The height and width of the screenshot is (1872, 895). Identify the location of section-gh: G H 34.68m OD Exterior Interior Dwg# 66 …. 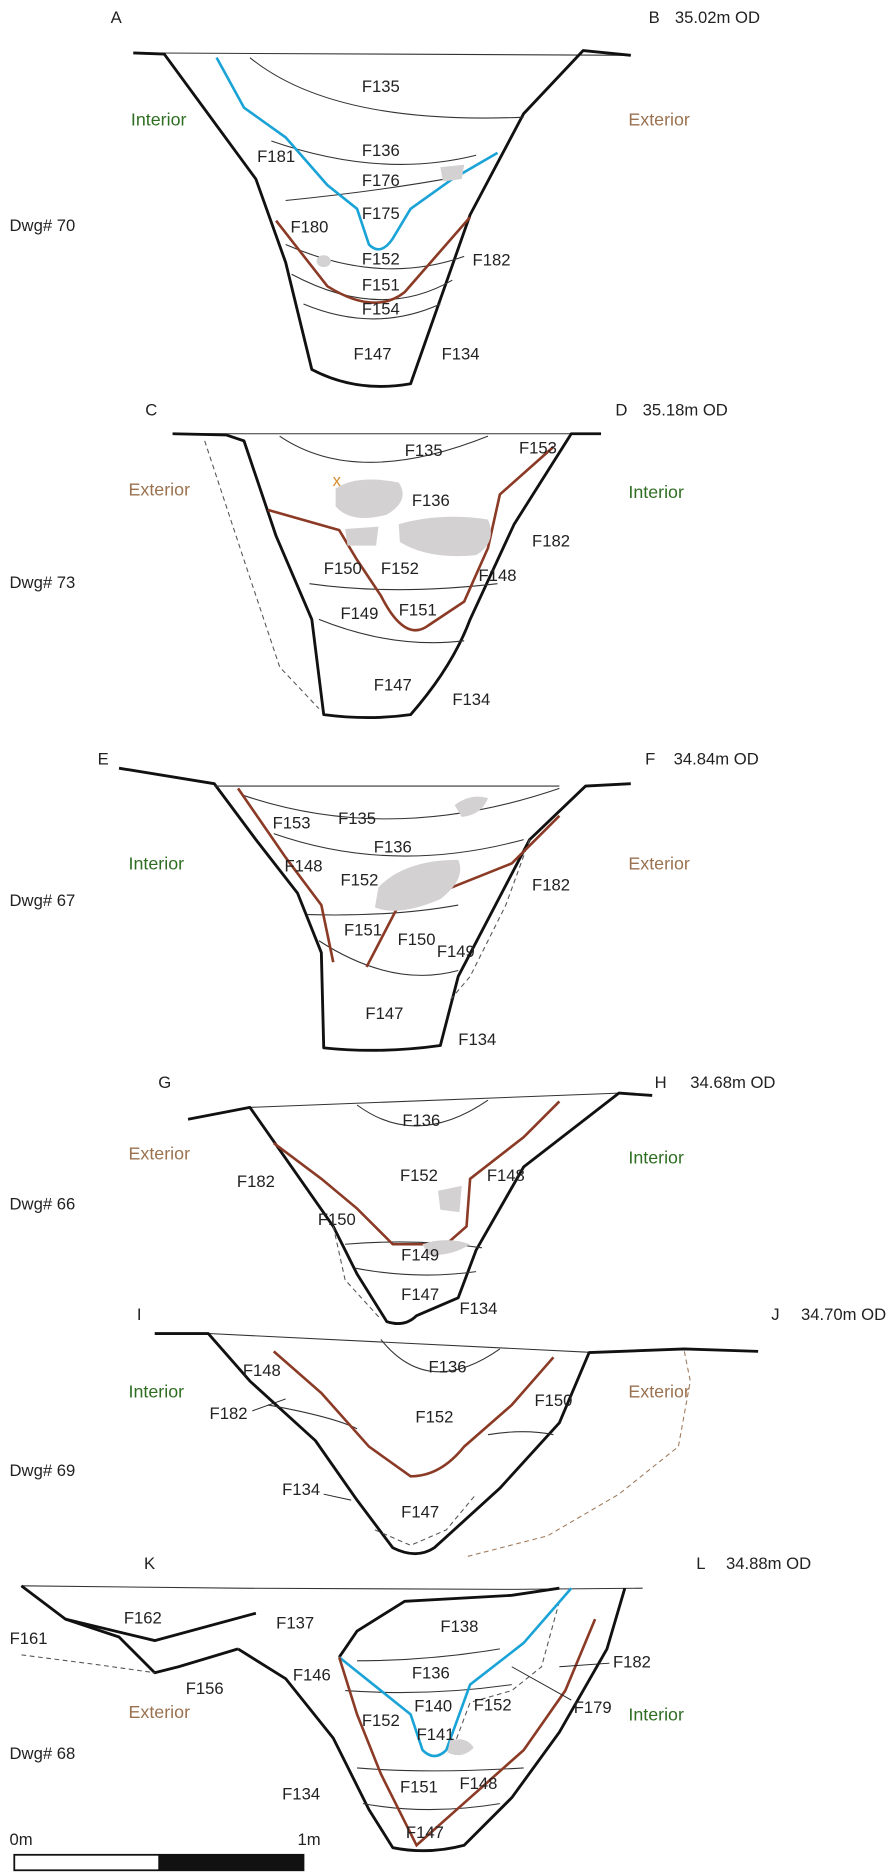
(392, 1199).